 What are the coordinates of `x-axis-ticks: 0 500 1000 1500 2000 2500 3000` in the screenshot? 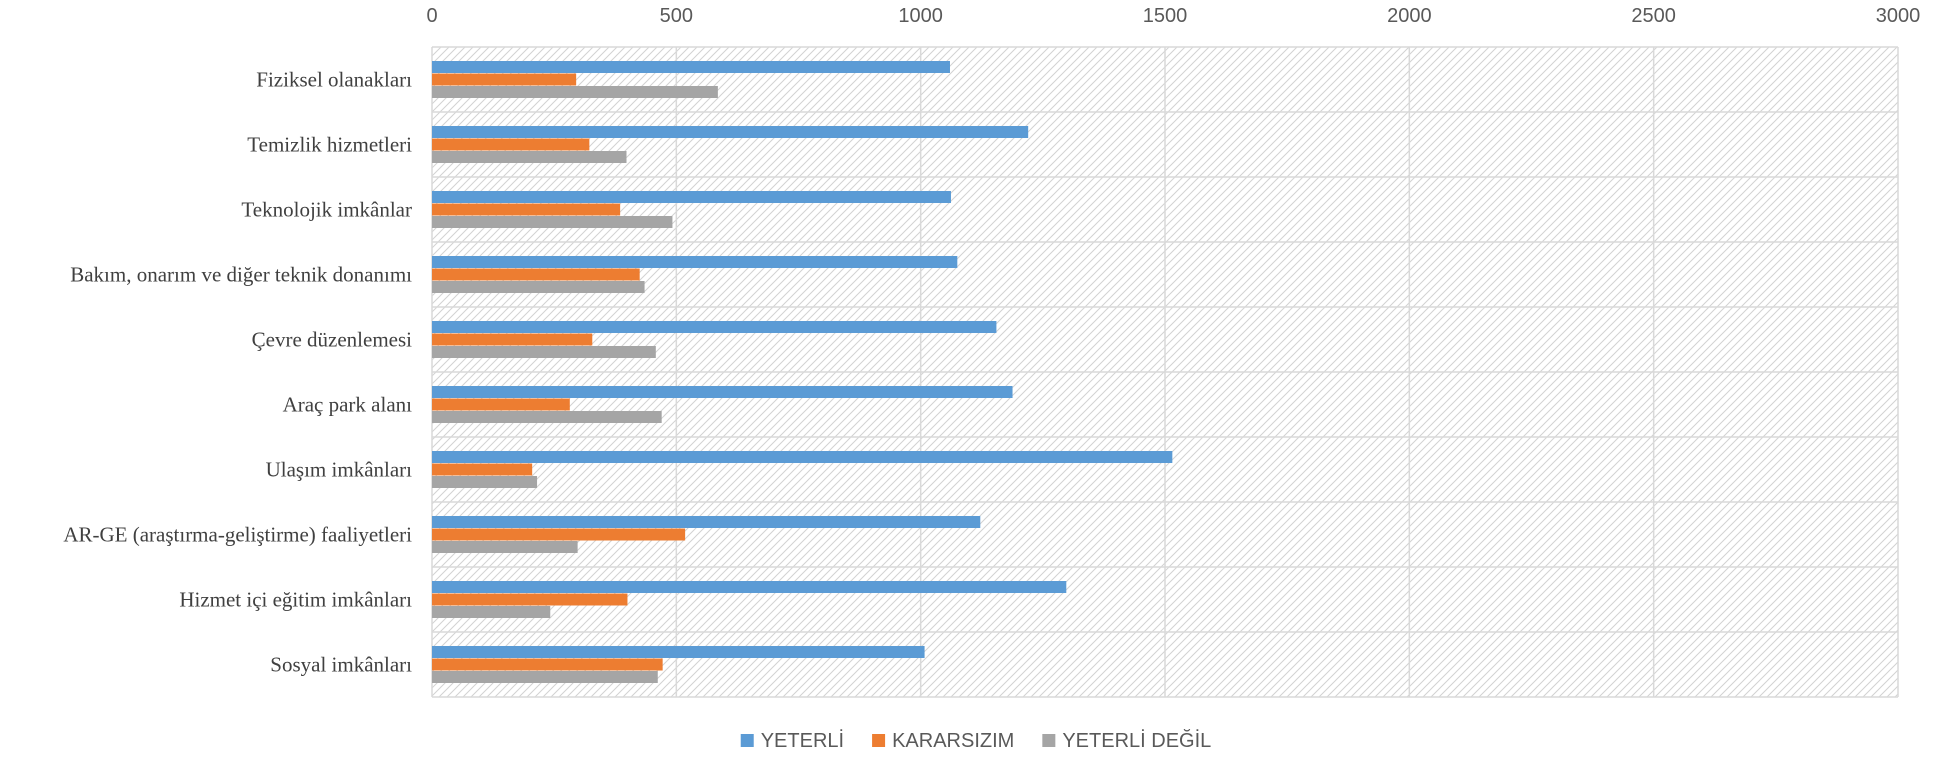 It's located at (1173, 16).